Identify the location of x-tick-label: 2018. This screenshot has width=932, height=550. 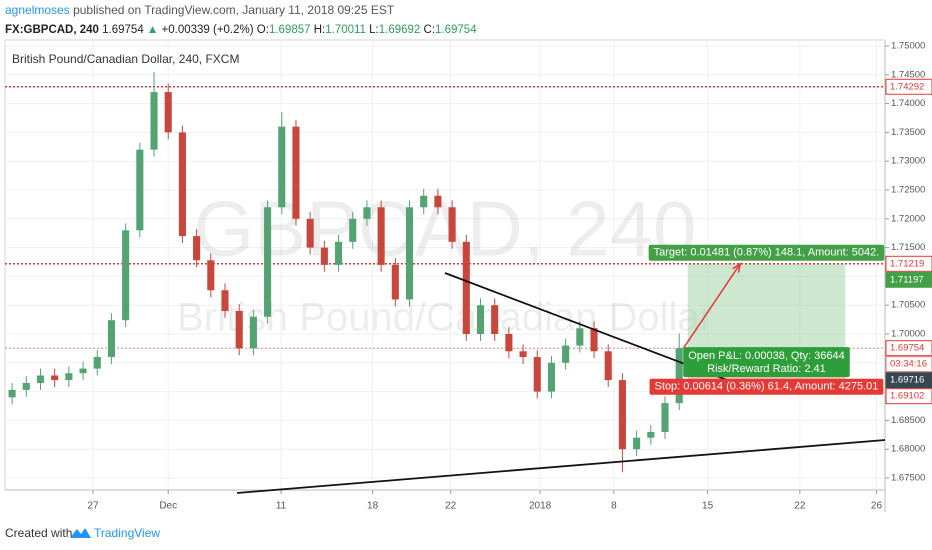
(540, 506).